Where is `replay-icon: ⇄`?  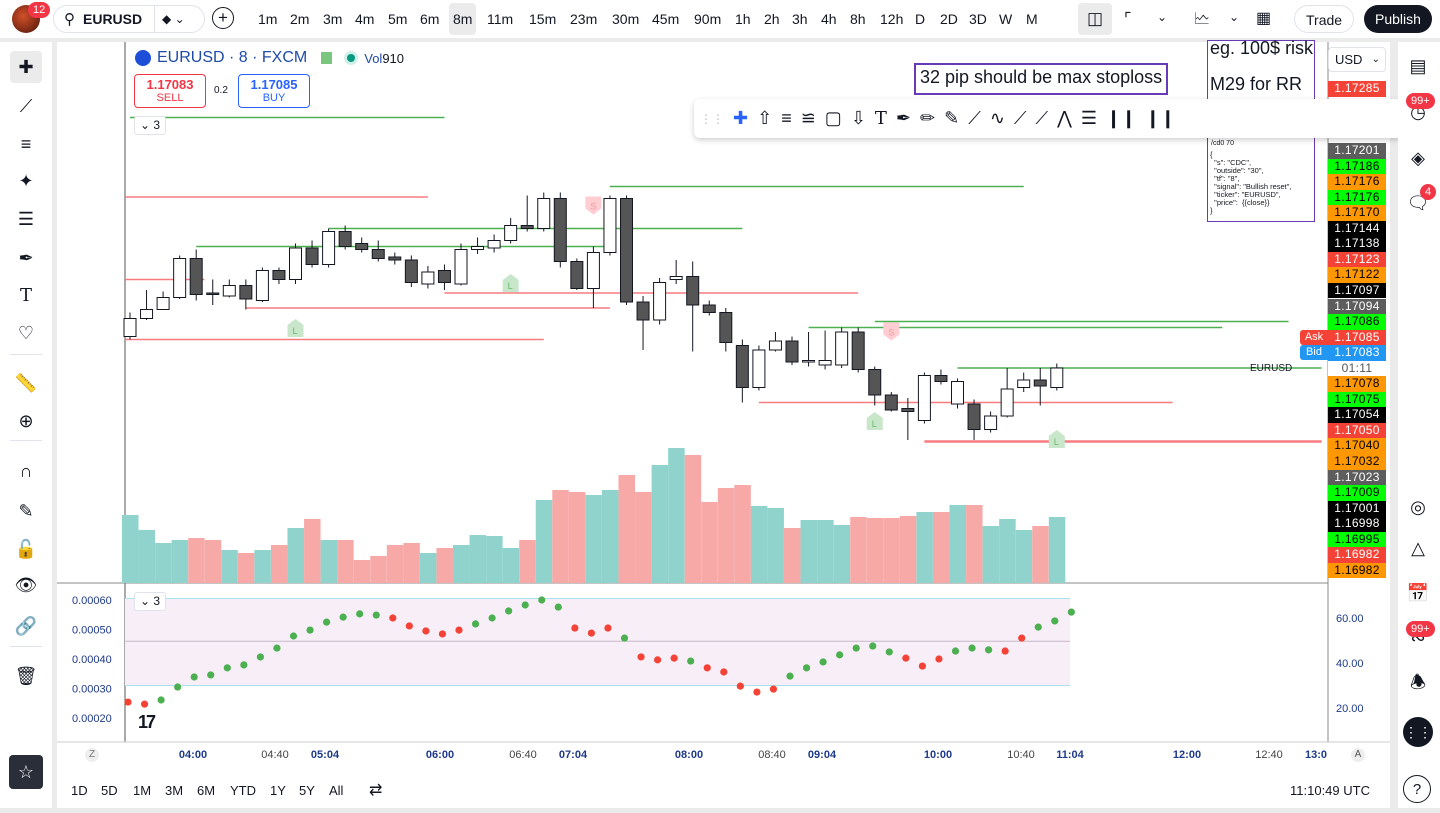 replay-icon: ⇄ is located at coordinates (376, 790).